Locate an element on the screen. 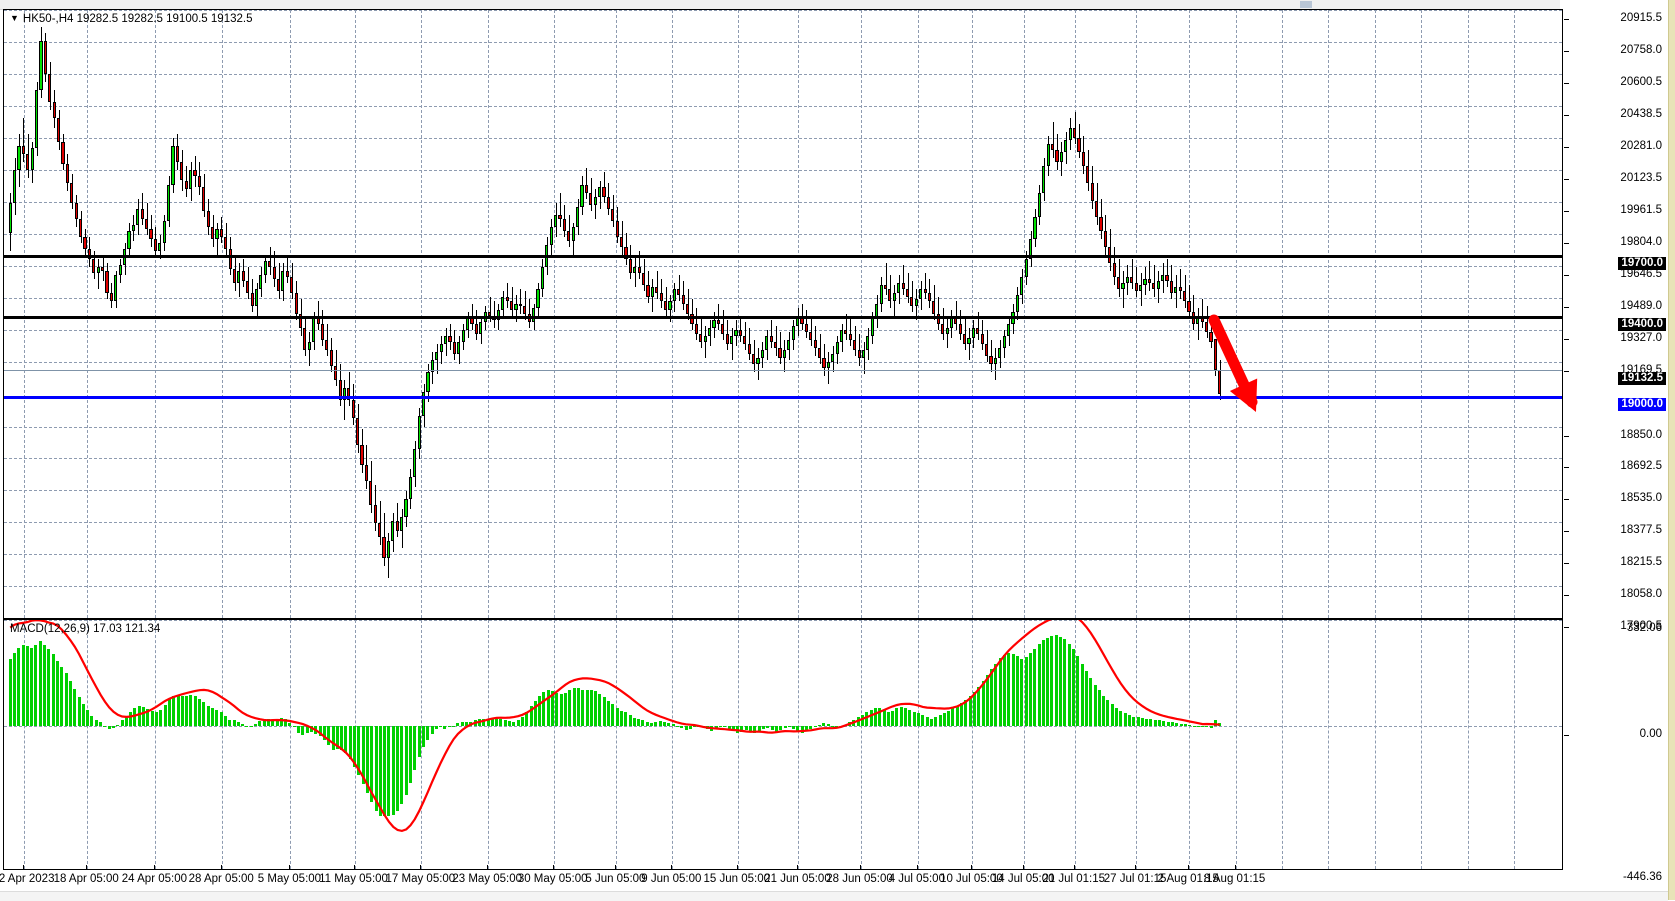  chevron-down-icon: ▼ is located at coordinates (14, 18).